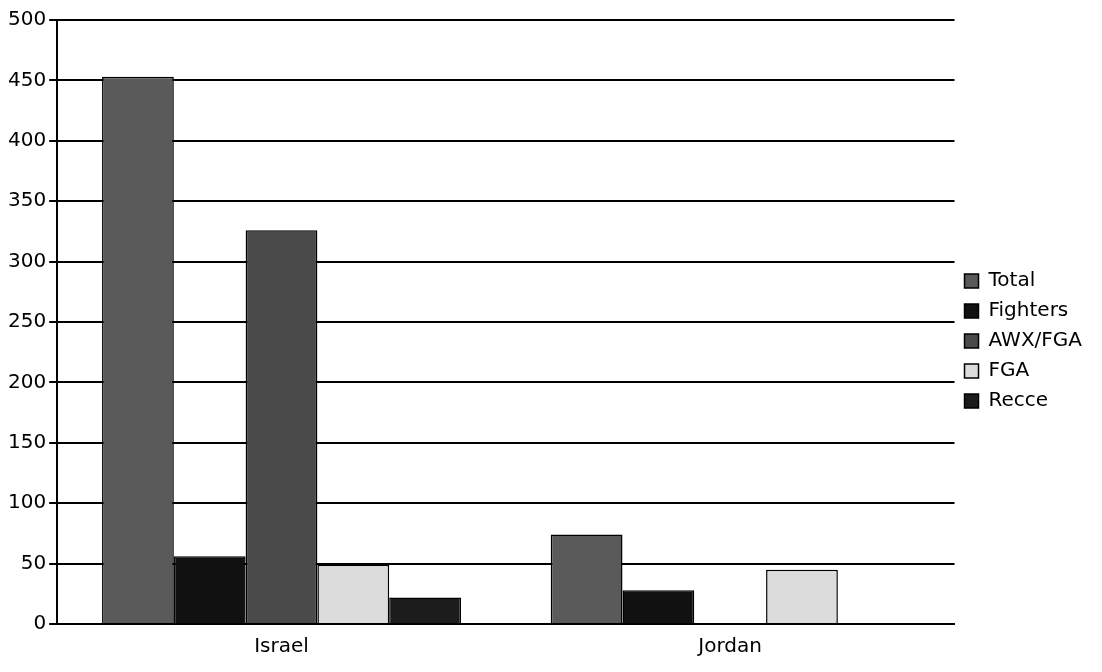 This screenshot has height=672, width=1102. I want to click on y-tick-label: 150, so click(27, 441).